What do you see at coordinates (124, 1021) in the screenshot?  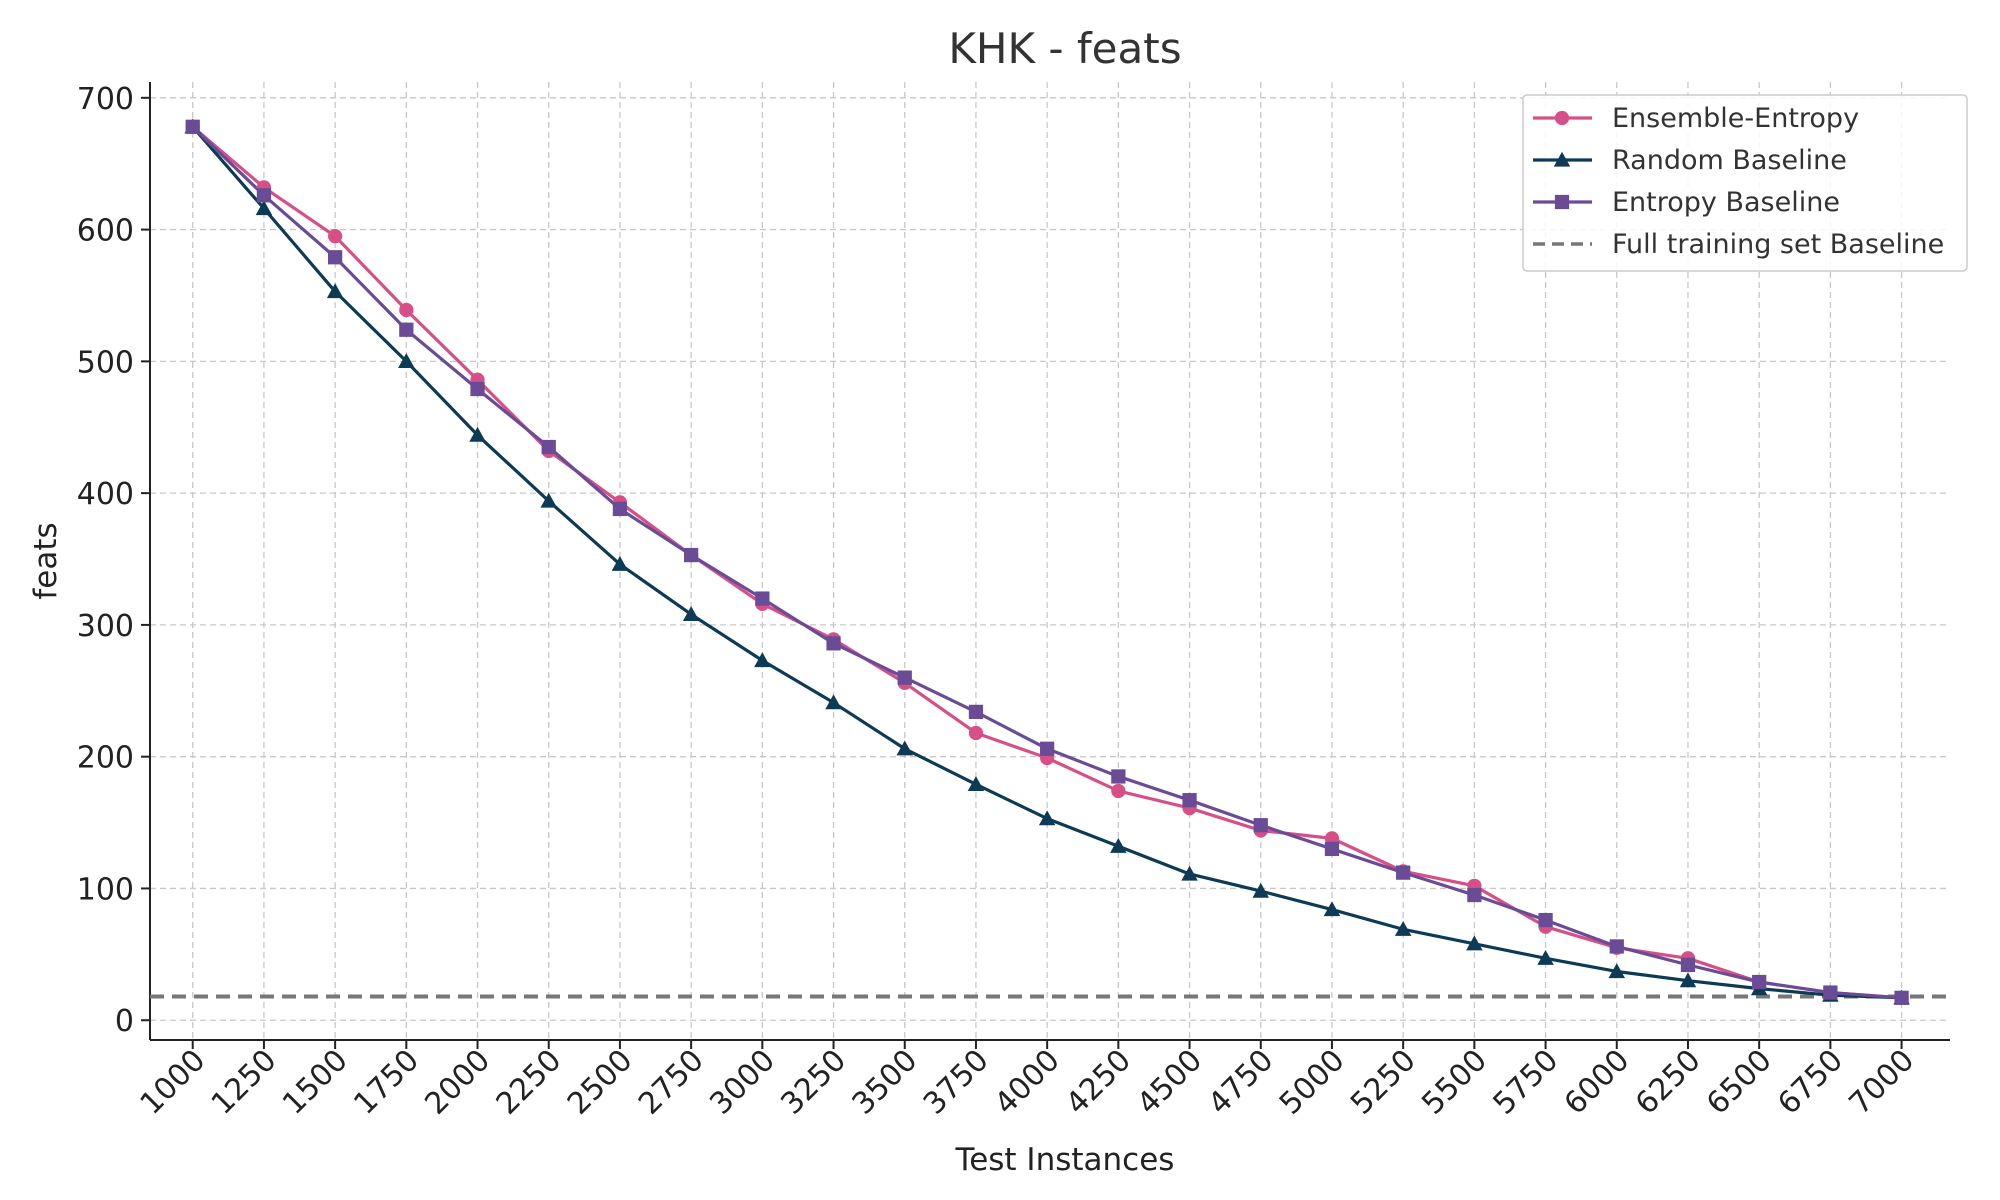 I see `y-tick-label: 0` at bounding box center [124, 1021].